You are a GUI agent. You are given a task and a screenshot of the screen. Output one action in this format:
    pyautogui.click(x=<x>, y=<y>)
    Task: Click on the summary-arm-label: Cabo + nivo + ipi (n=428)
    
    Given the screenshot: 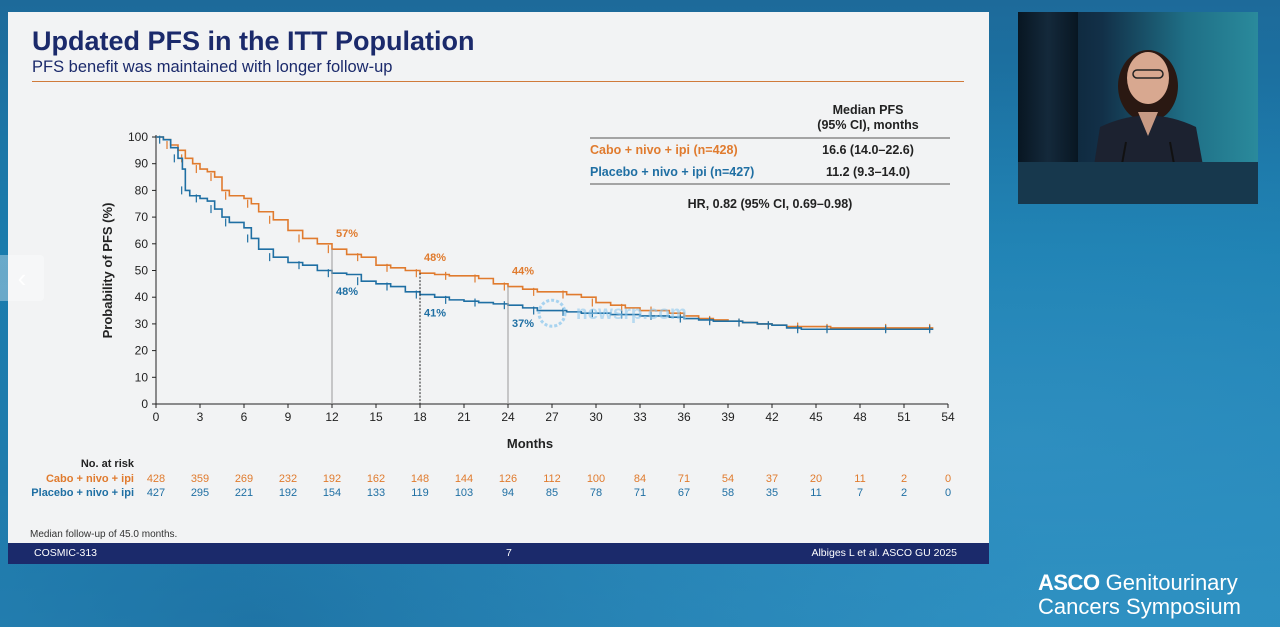 What is the action you would take?
    pyautogui.click(x=664, y=150)
    